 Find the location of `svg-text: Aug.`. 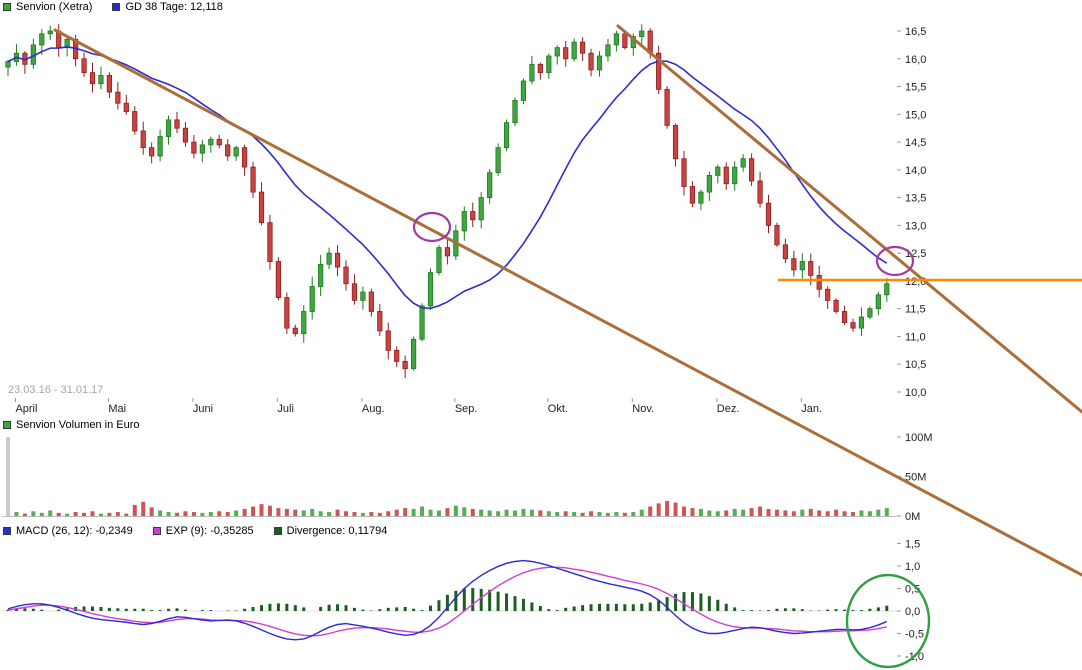

svg-text: Aug. is located at coordinates (373, 409).